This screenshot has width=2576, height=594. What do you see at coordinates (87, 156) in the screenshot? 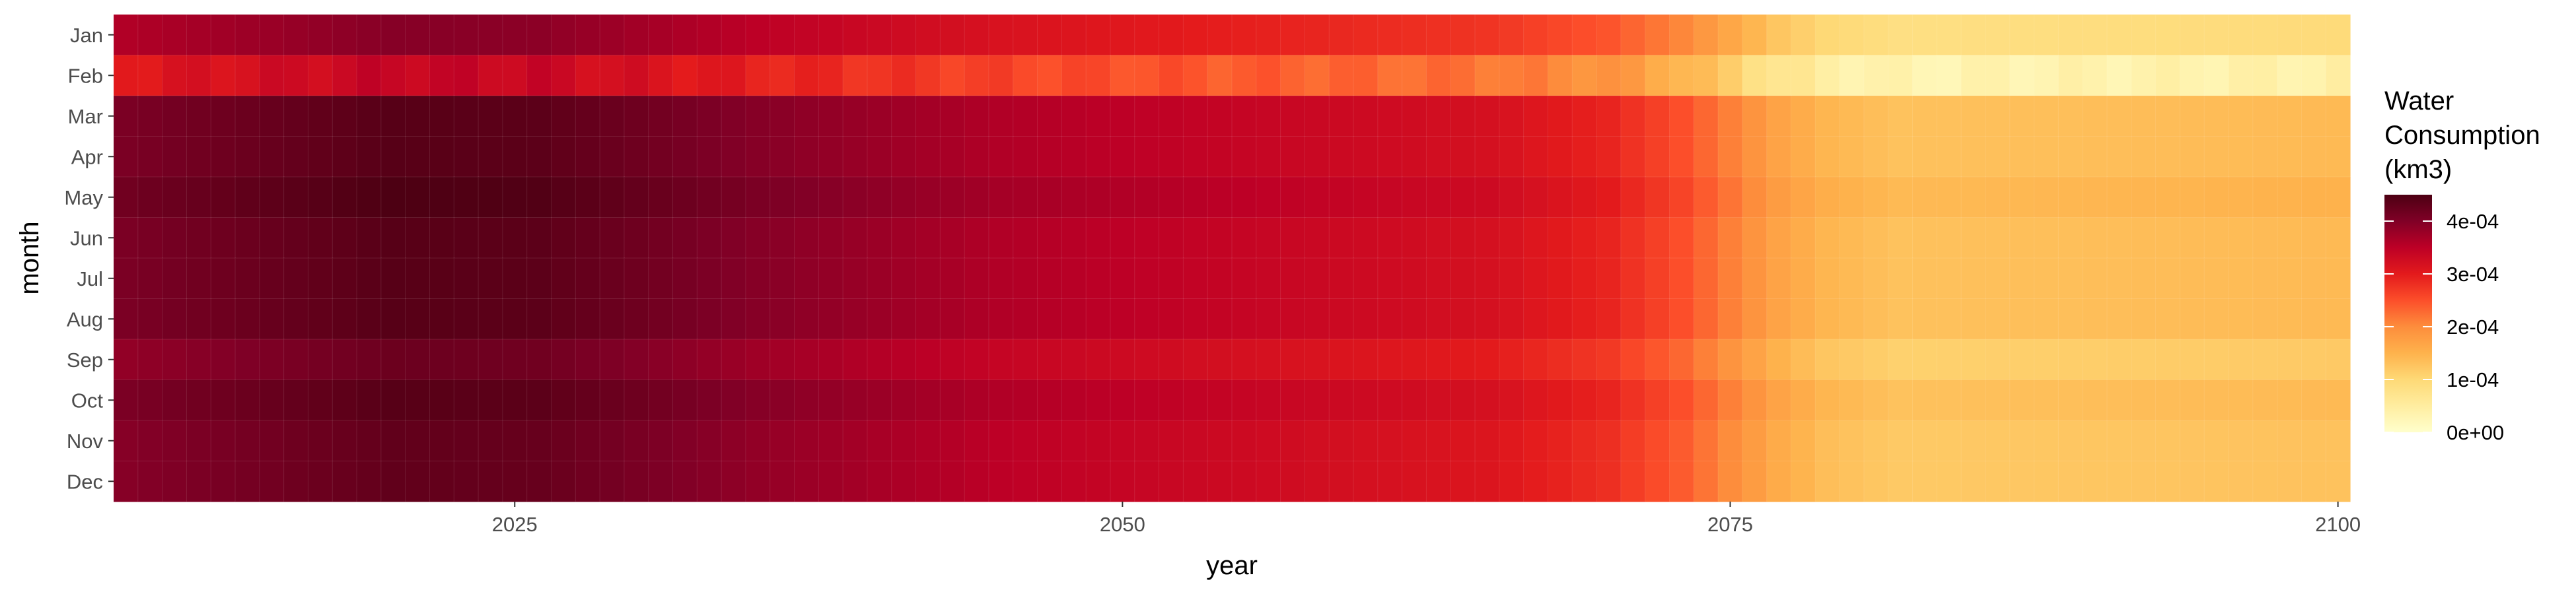
I see `y-tick-label: Apr` at bounding box center [87, 156].